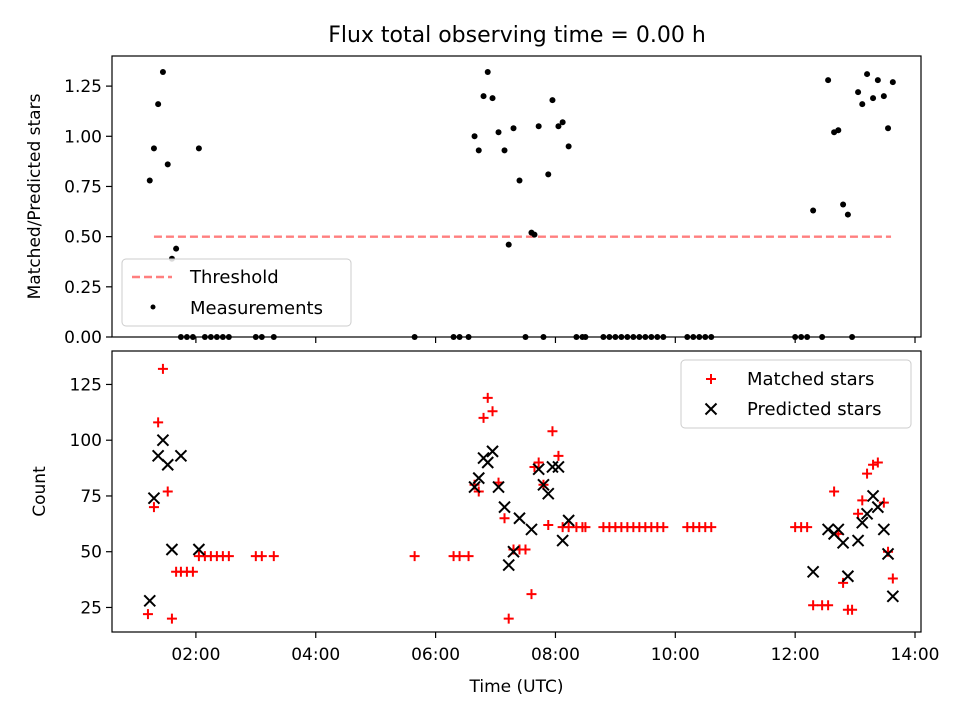 This screenshot has width=960, height=724. Describe the element at coordinates (810, 379) in the screenshot. I see `matched-legend-label: Matched stars` at that location.